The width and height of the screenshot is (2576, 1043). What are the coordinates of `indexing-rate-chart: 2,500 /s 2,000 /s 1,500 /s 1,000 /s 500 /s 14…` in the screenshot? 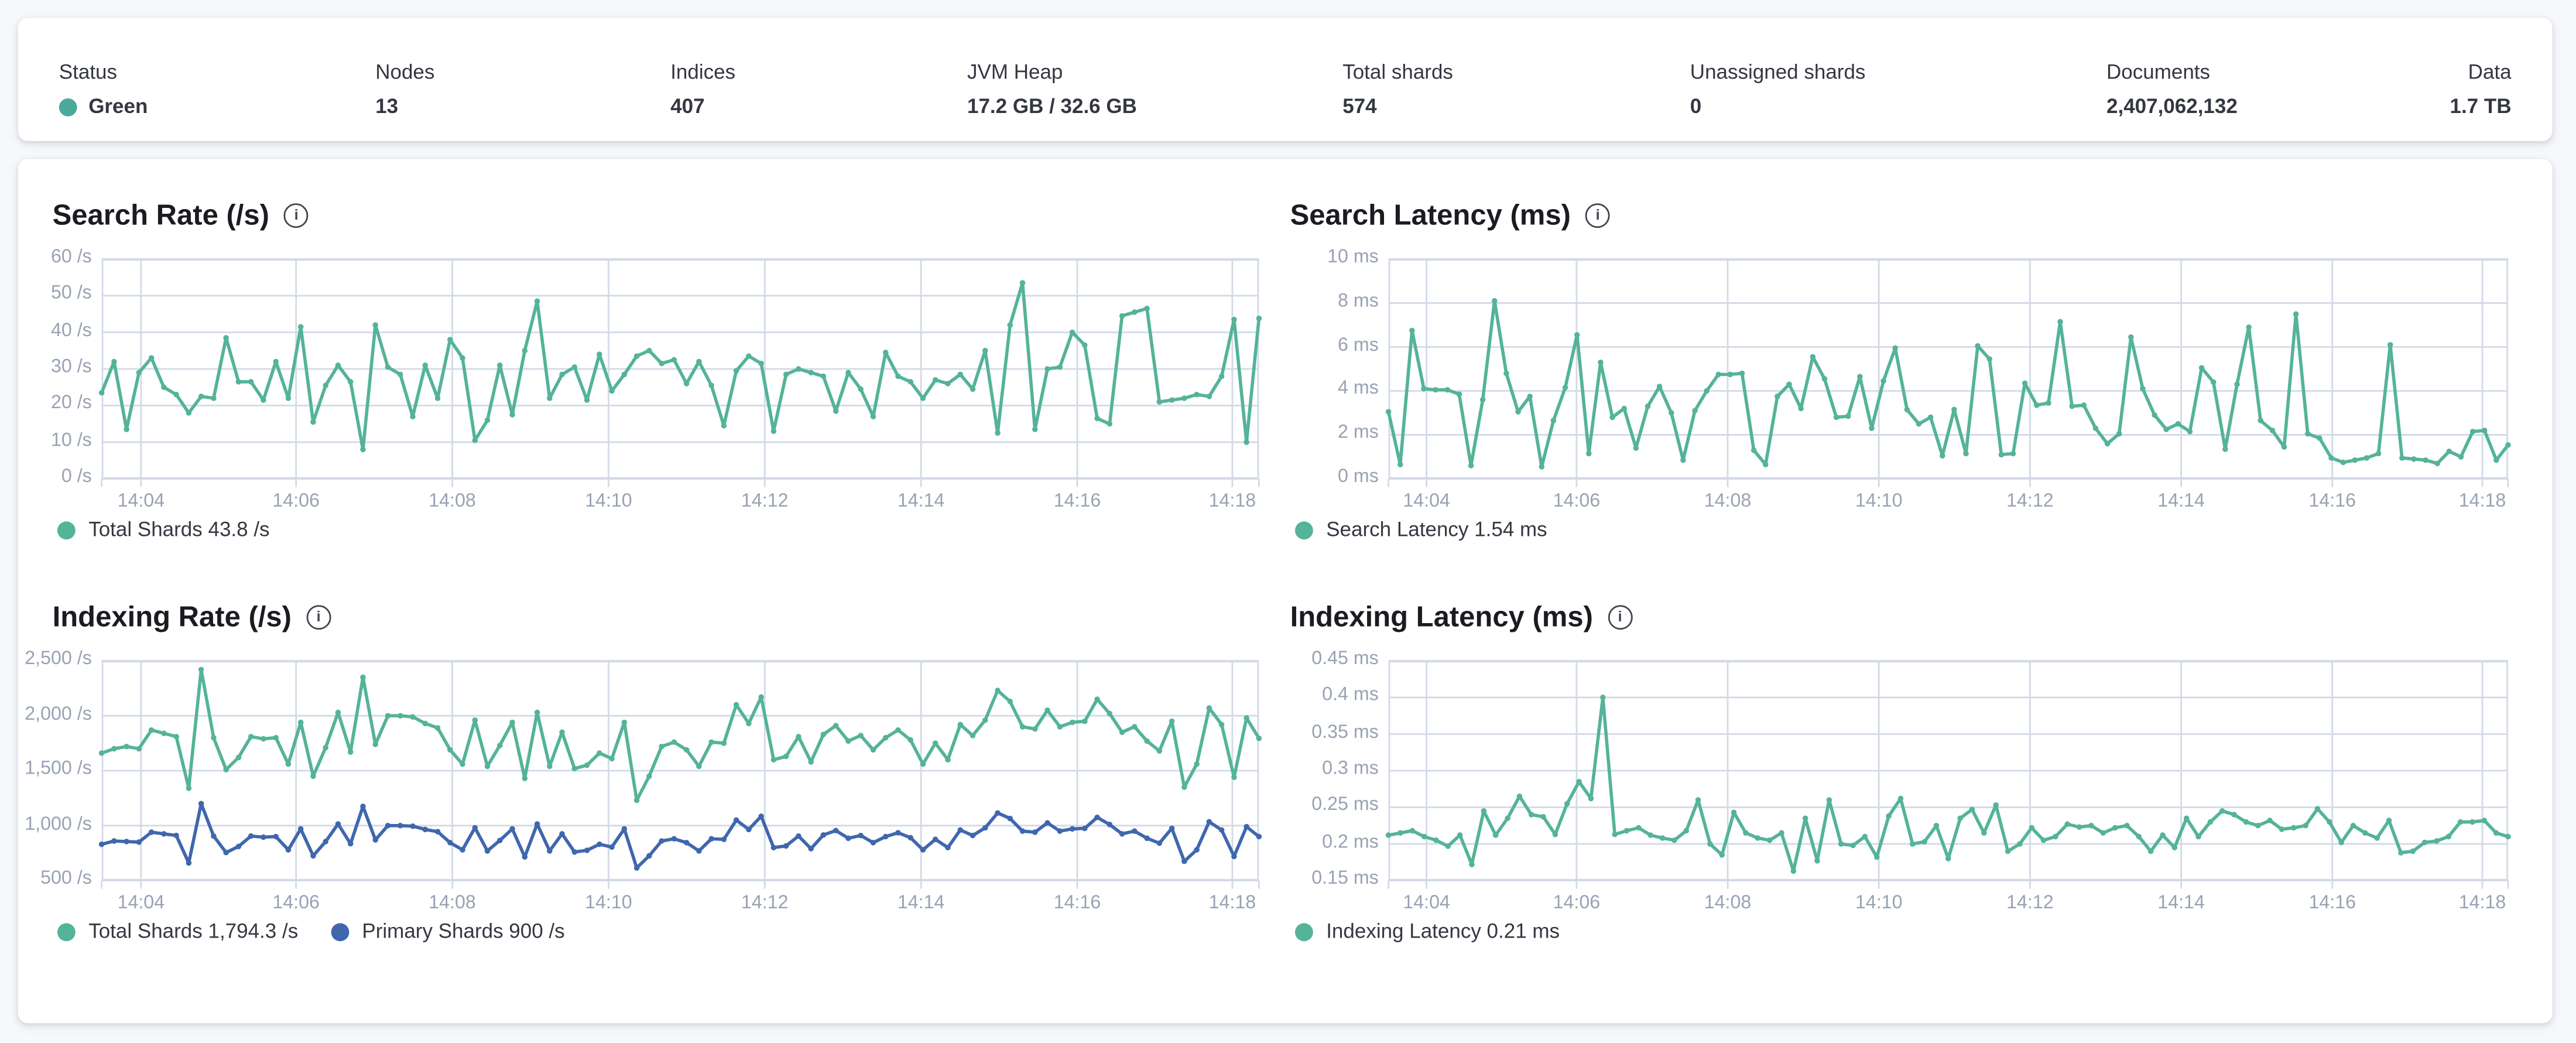 It's located at (643, 781).